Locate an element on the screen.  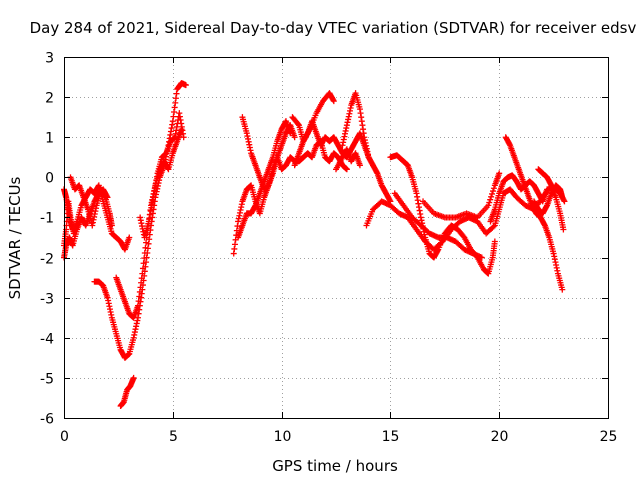
series-arc-n is located at coordinates (355, 125).